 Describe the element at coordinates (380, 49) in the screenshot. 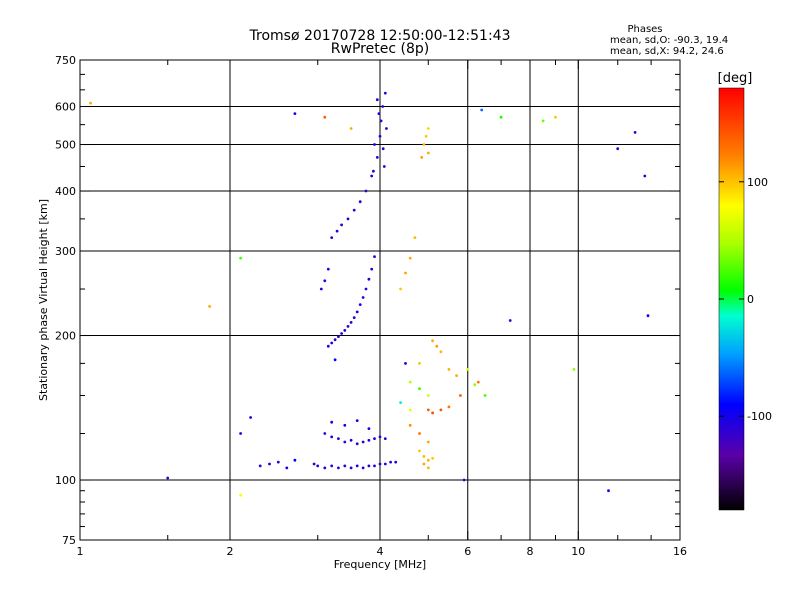

I see `chart-subtitle: RwPretec (8p)` at that location.